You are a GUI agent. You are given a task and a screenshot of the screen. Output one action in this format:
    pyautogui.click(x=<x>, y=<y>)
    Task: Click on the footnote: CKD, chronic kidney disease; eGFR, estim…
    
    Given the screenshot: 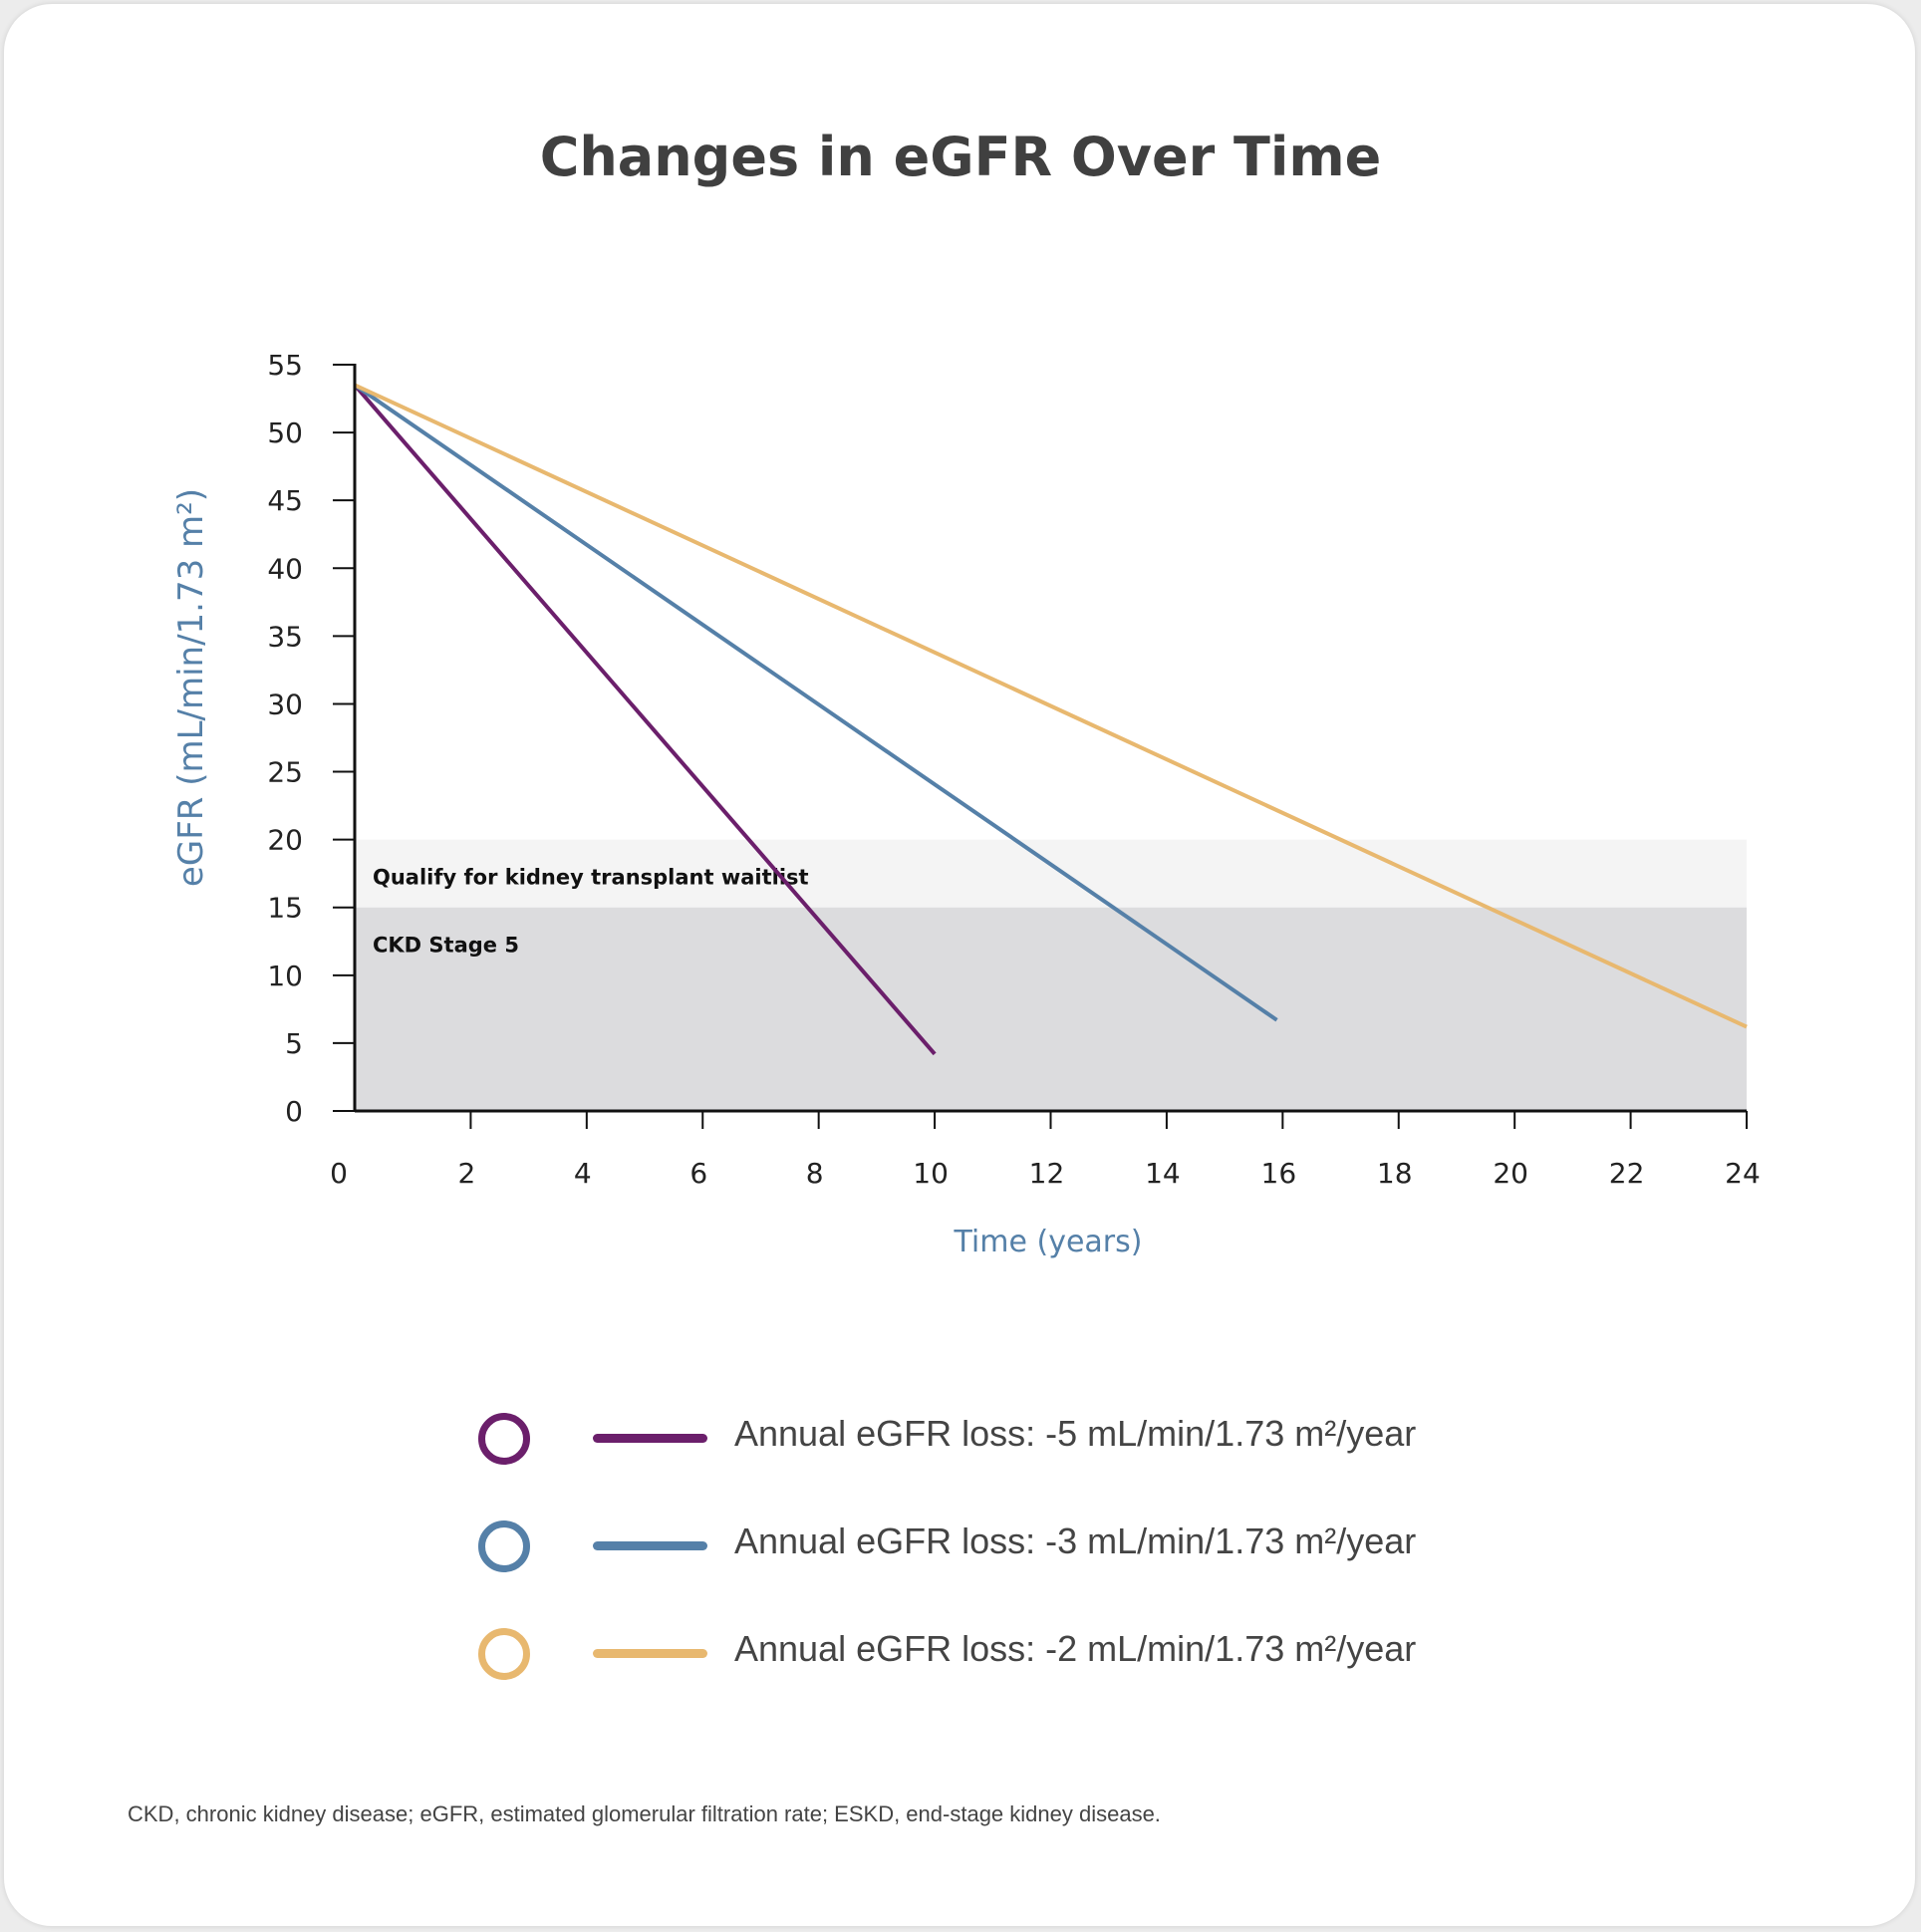 What is the action you would take?
    pyautogui.click(x=644, y=1813)
    